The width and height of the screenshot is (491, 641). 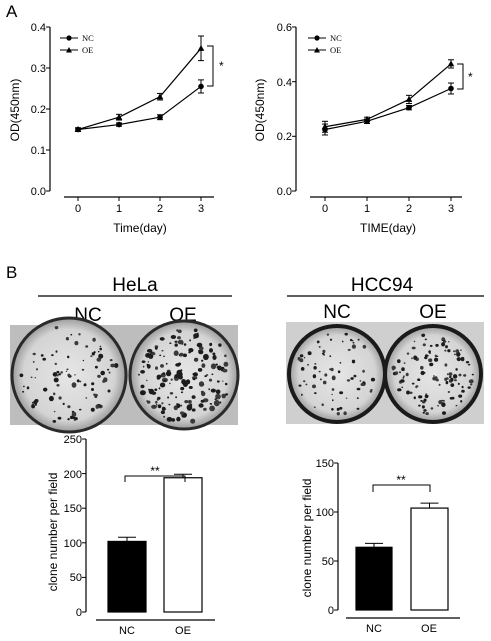 What do you see at coordinates (119, 124) in the screenshot?
I see `data-point-nc` at bounding box center [119, 124].